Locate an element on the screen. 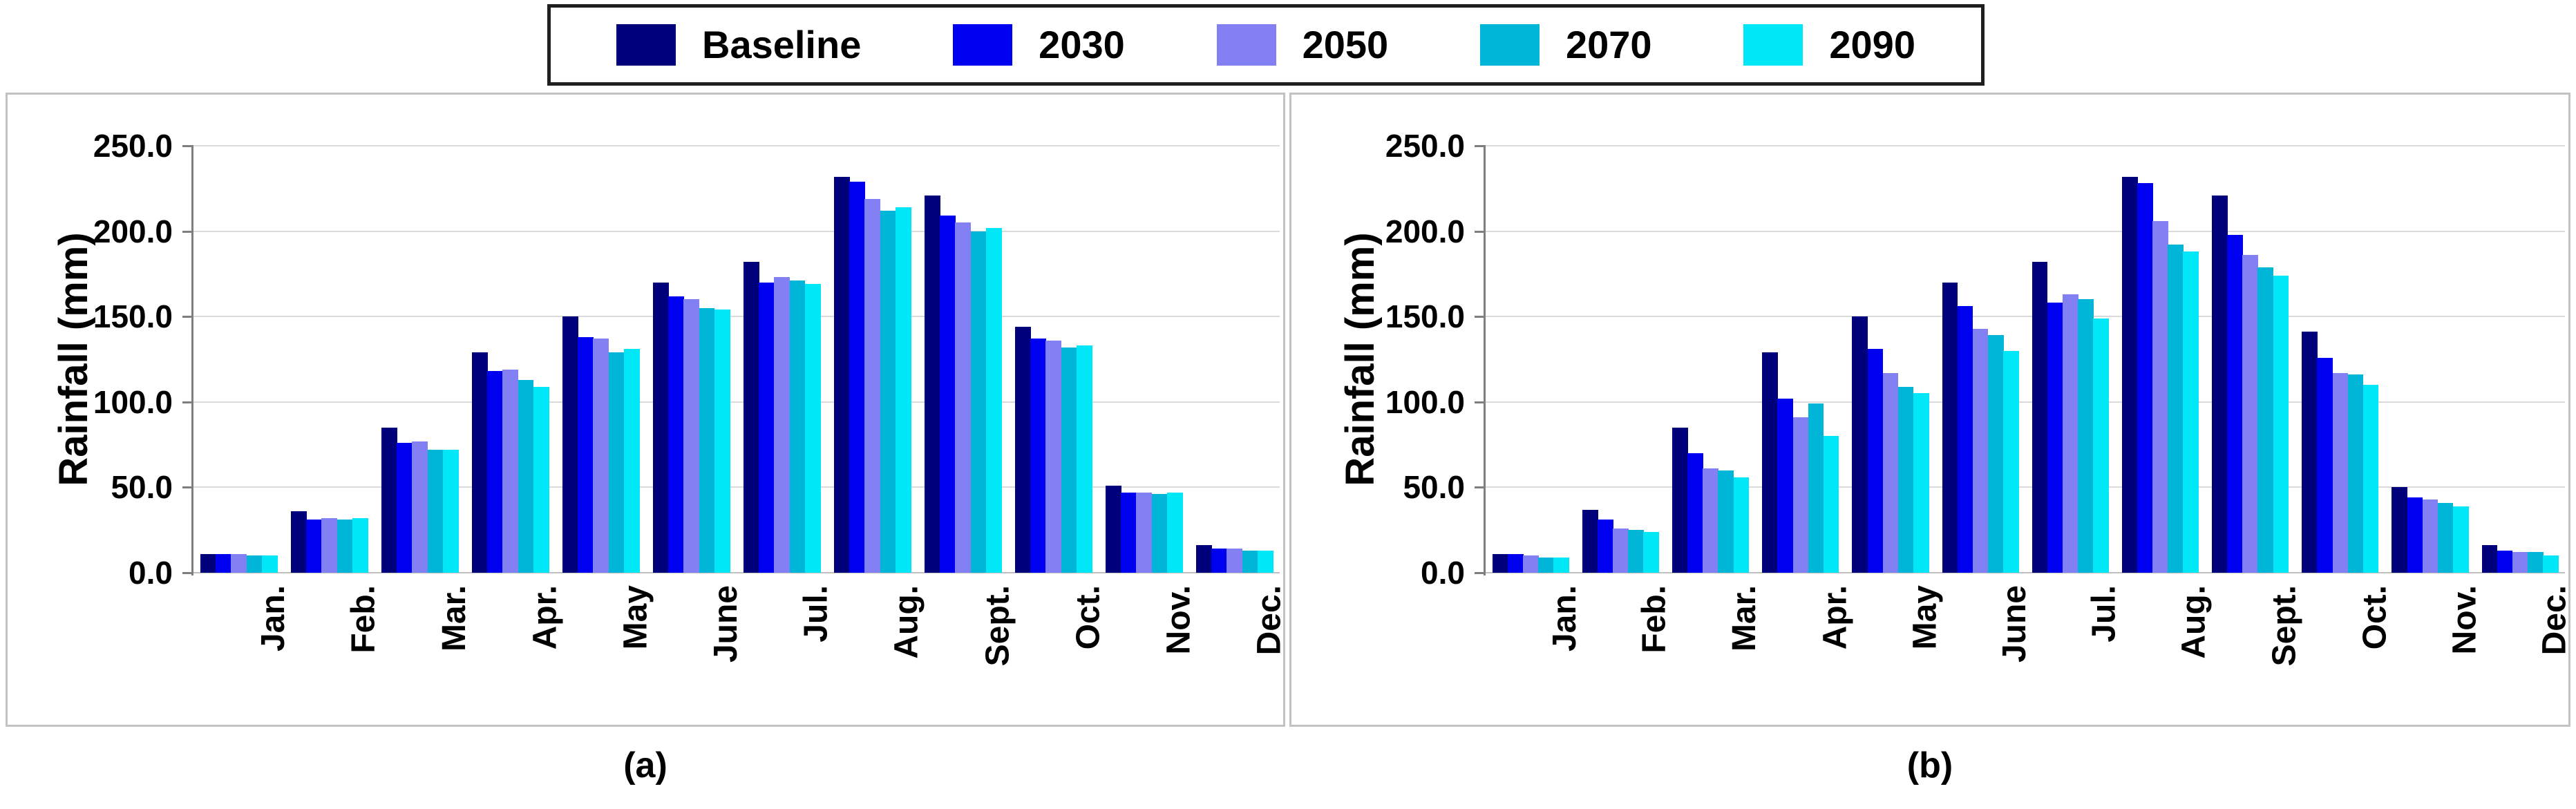  bar-a-mar-baseline is located at coordinates (389, 500).